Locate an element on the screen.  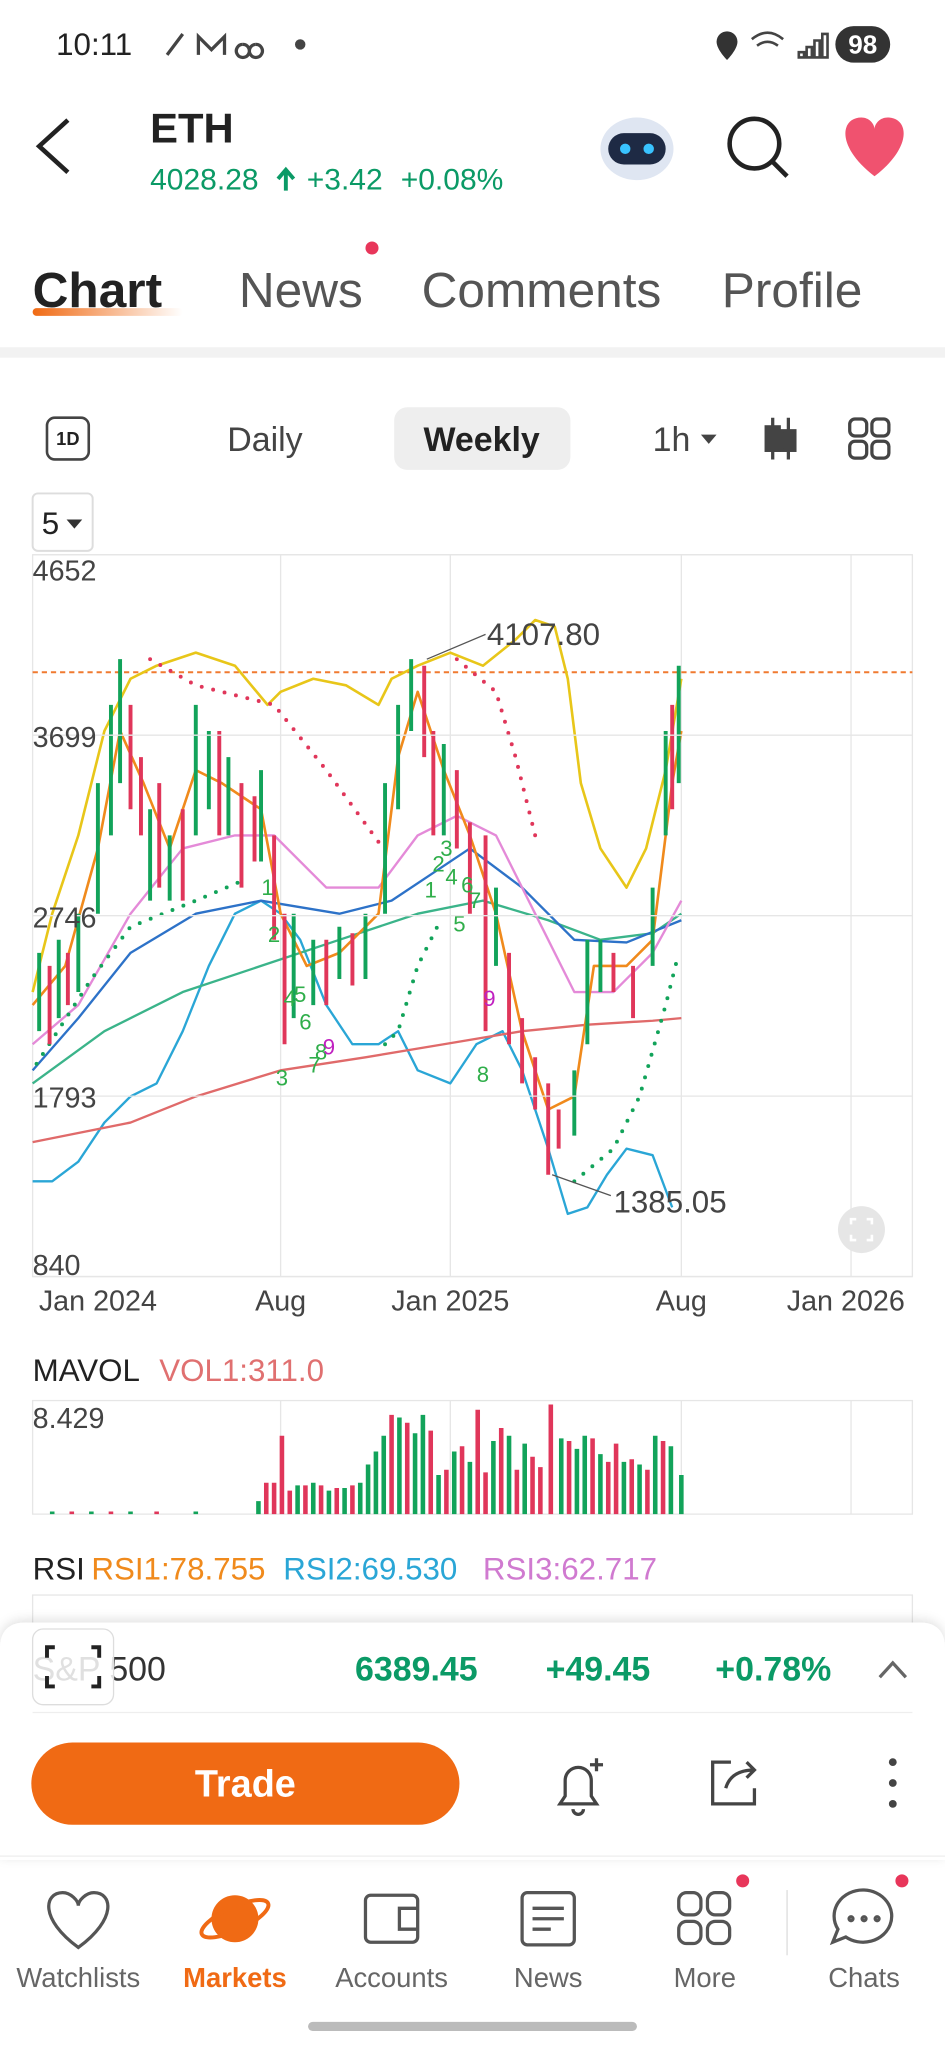
extreme-leaders is located at coordinates (519, 915).